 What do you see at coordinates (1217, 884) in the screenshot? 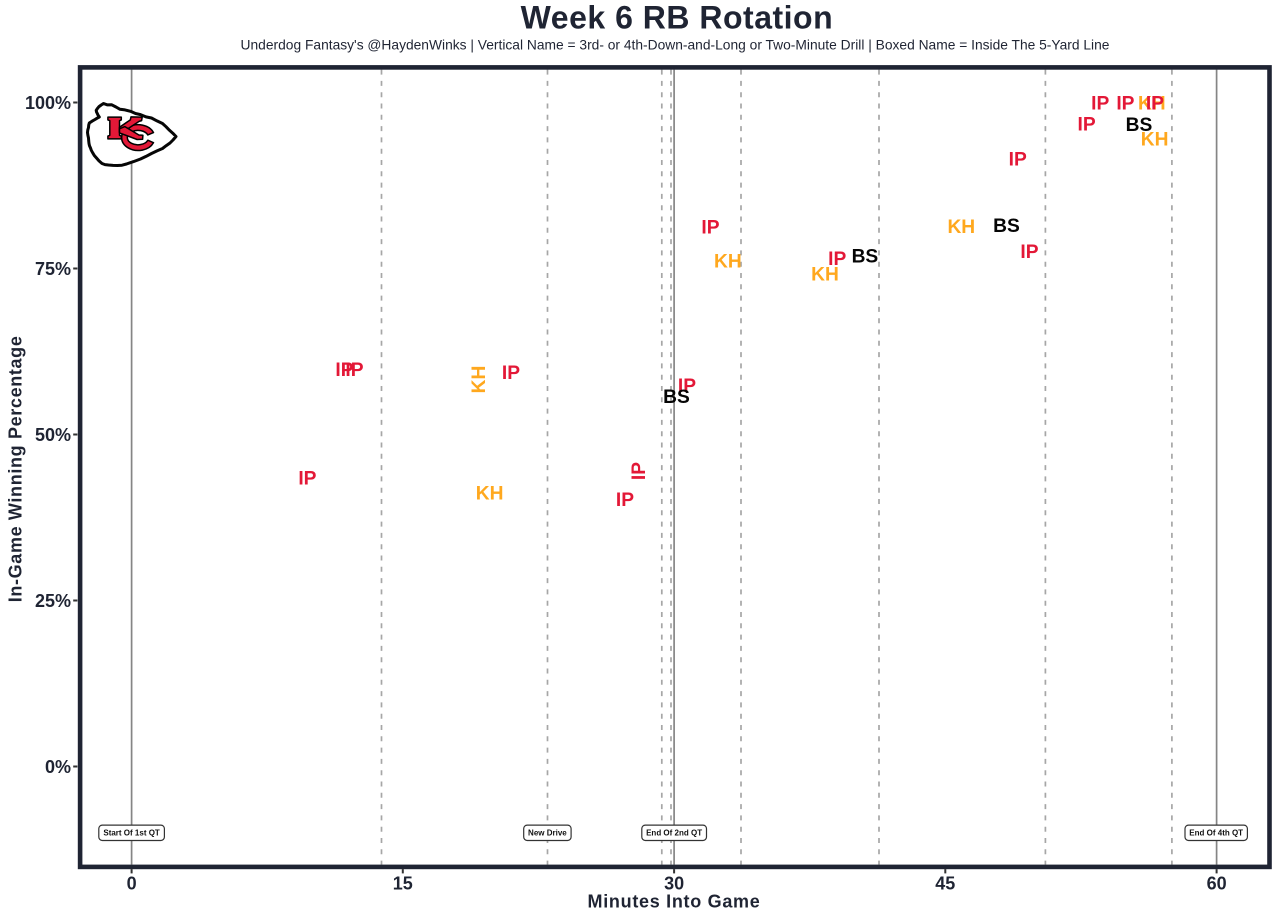
I see `svg-text: 60` at bounding box center [1217, 884].